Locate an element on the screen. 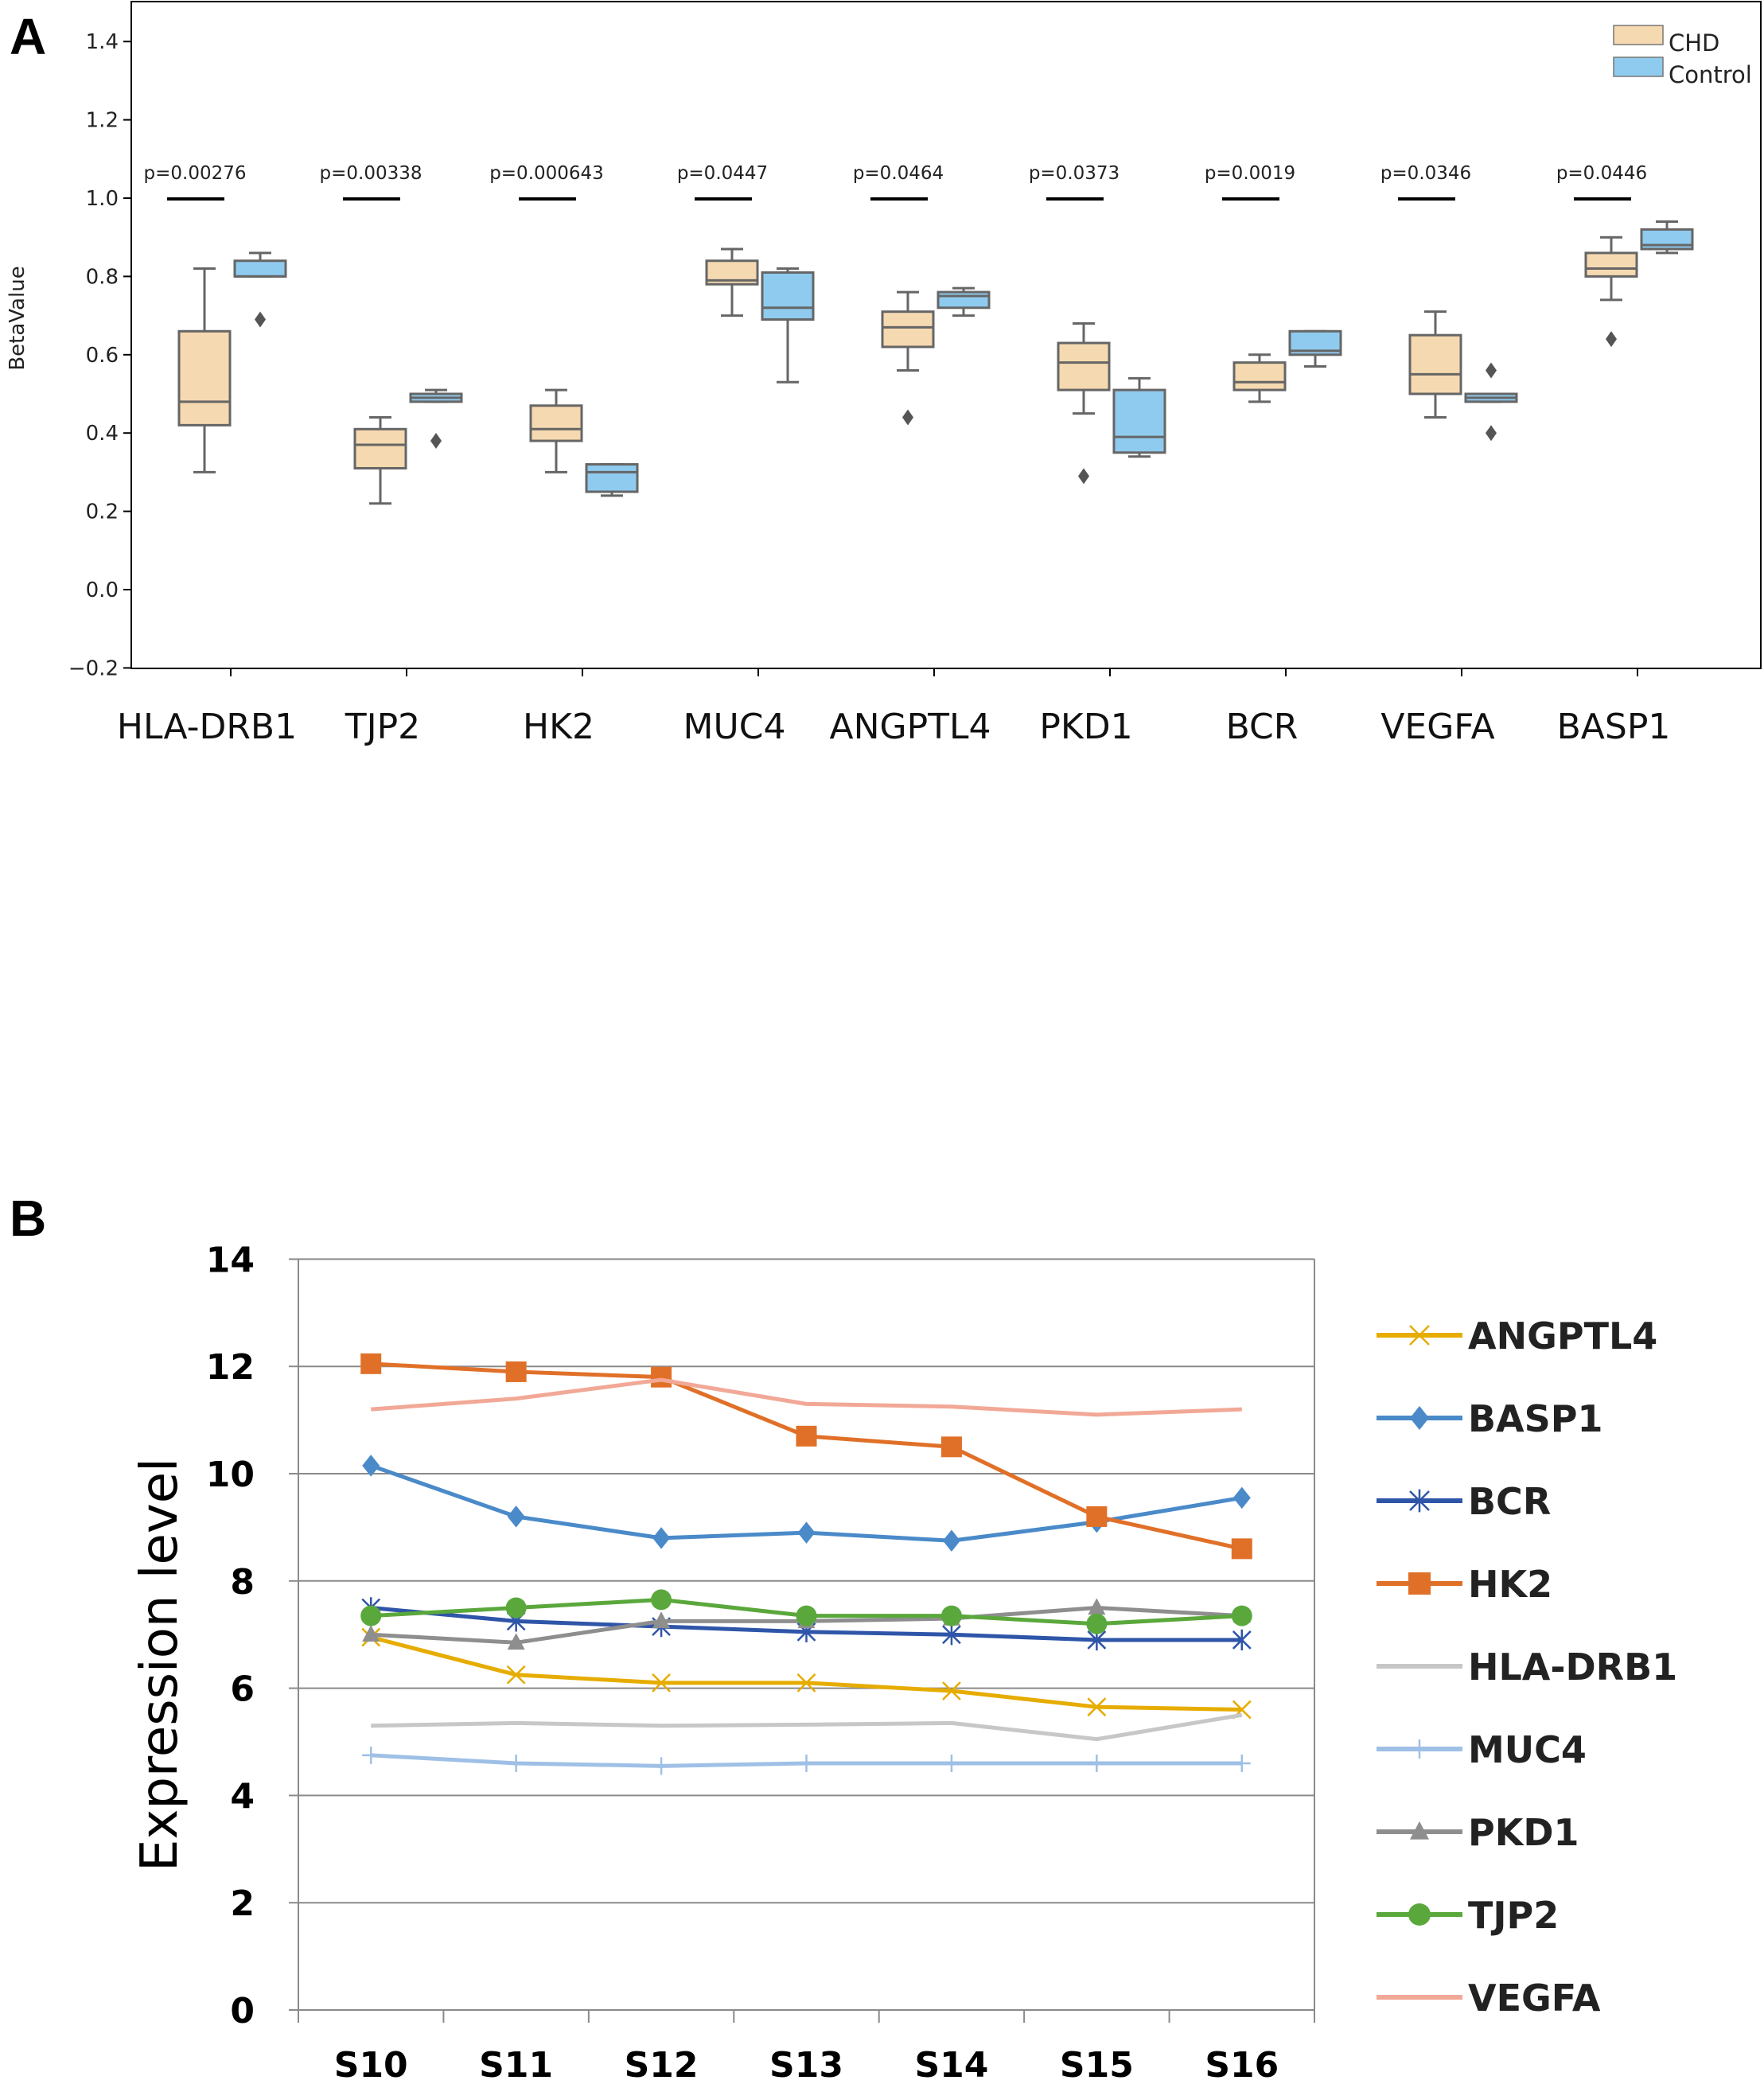 Image resolution: width=1764 pixels, height=2084 pixels. chd-box-bcr is located at coordinates (1259, 378).